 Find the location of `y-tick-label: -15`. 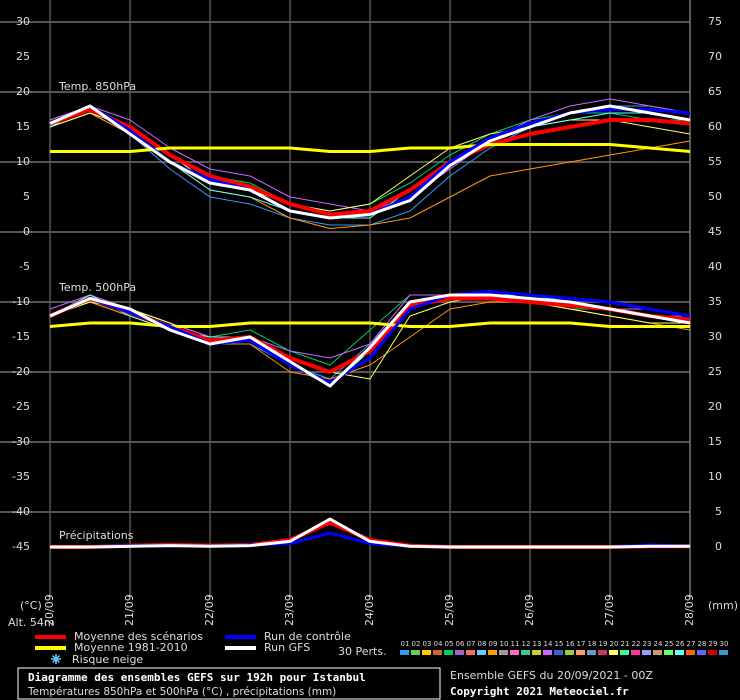

y-tick-label: -15 is located at coordinates (21, 336).